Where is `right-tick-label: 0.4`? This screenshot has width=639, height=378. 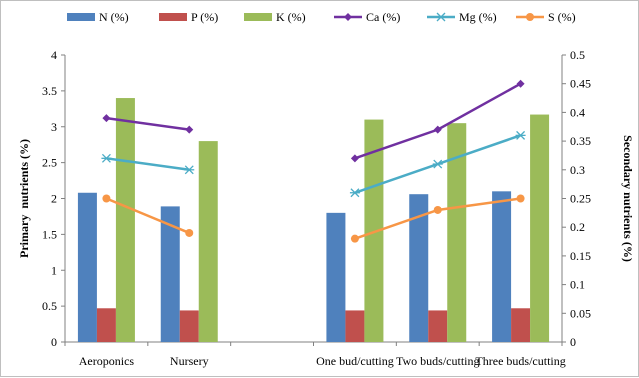 right-tick-label: 0.4 is located at coordinates (577, 112).